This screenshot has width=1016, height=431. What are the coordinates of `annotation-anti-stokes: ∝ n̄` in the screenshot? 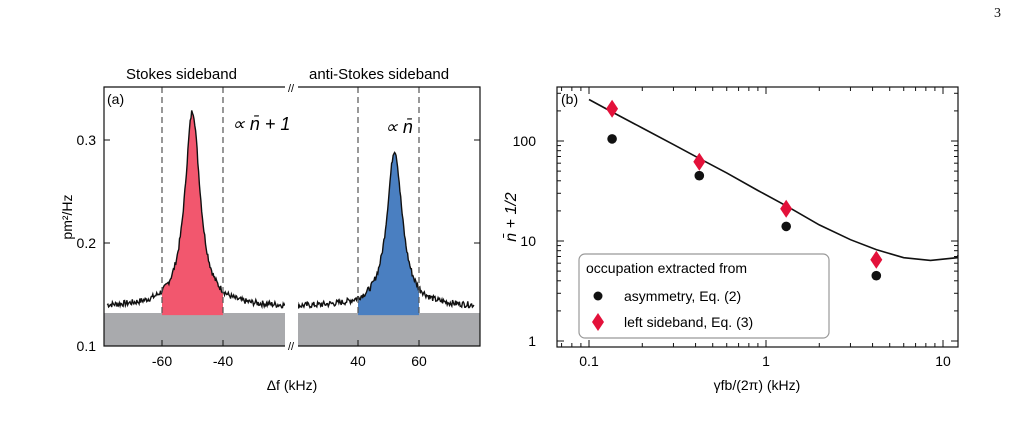 It's located at (399, 127).